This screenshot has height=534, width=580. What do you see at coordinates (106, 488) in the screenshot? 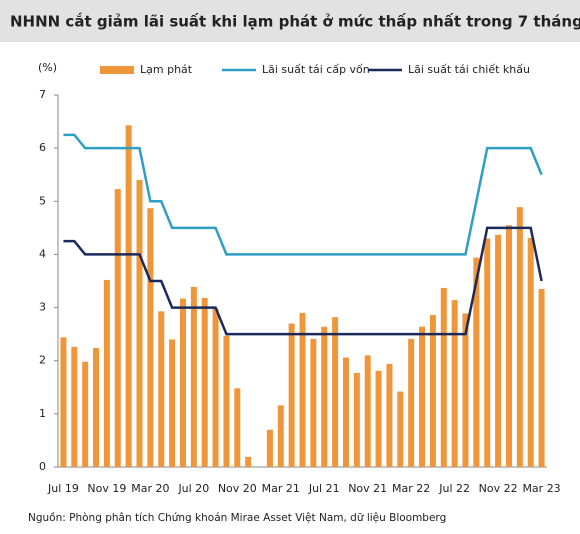
I see `x-tick-label: Nov 19` at bounding box center [106, 488].